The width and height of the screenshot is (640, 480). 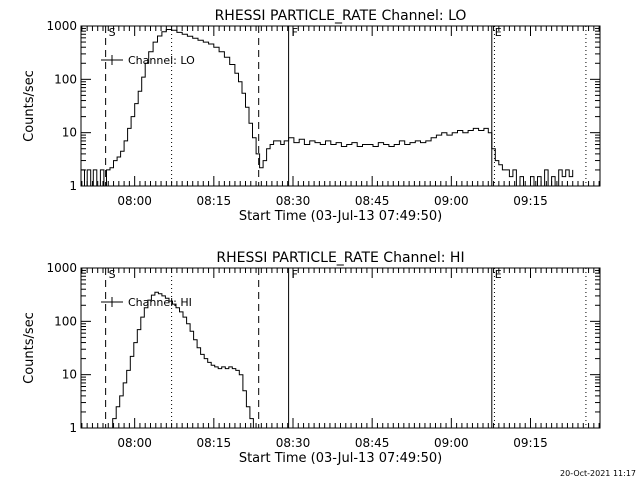 What do you see at coordinates (598, 473) in the screenshot?
I see `plot-timestamp: 20-Oct-2021 11:17` at bounding box center [598, 473].